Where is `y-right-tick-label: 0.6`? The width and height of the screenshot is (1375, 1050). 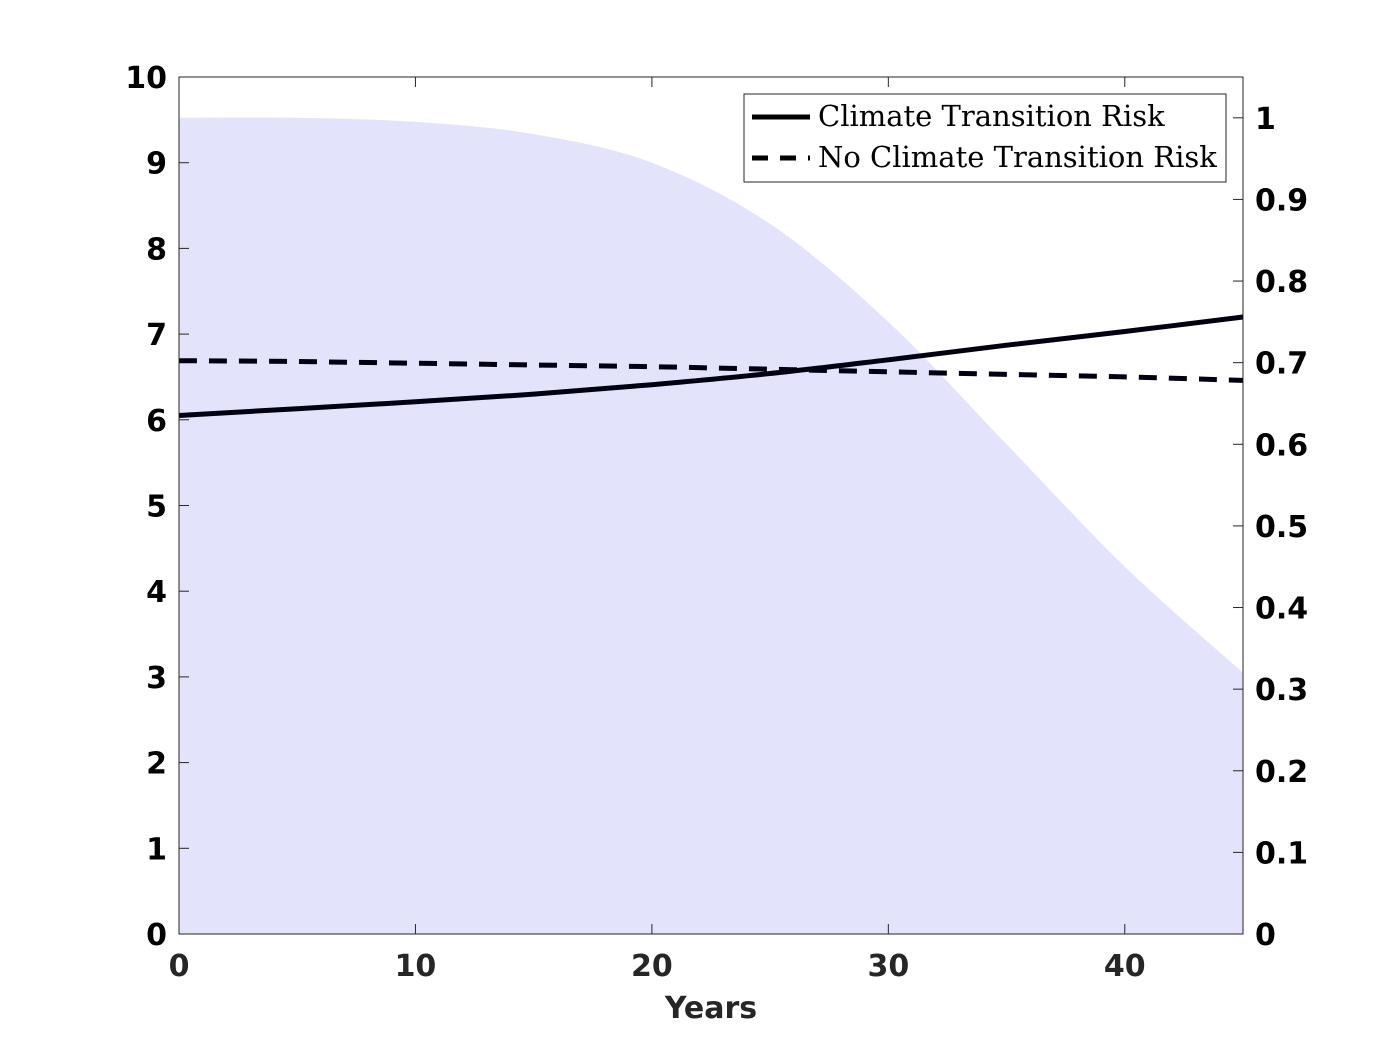 y-right-tick-label: 0.6 is located at coordinates (1281, 445).